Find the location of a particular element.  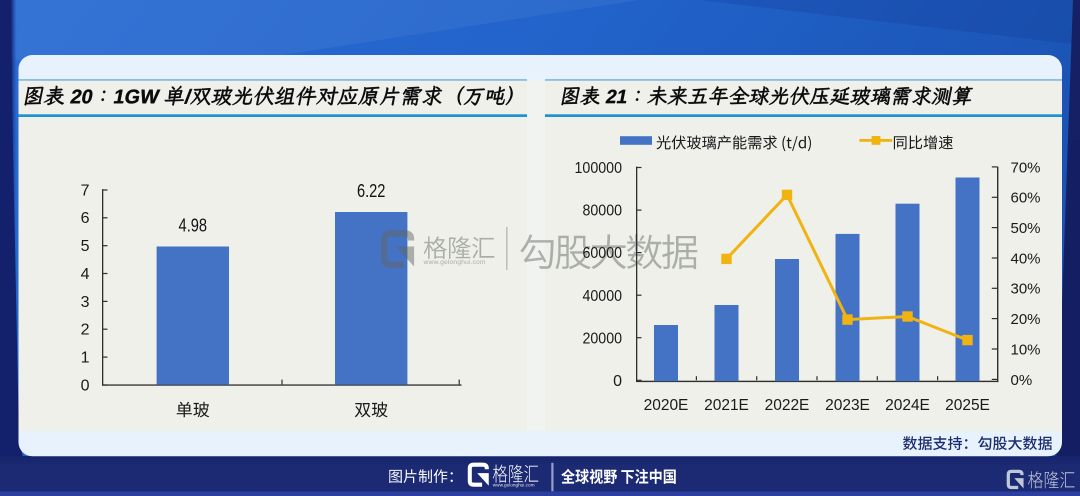

svg-text: 6 is located at coordinates (85, 218).